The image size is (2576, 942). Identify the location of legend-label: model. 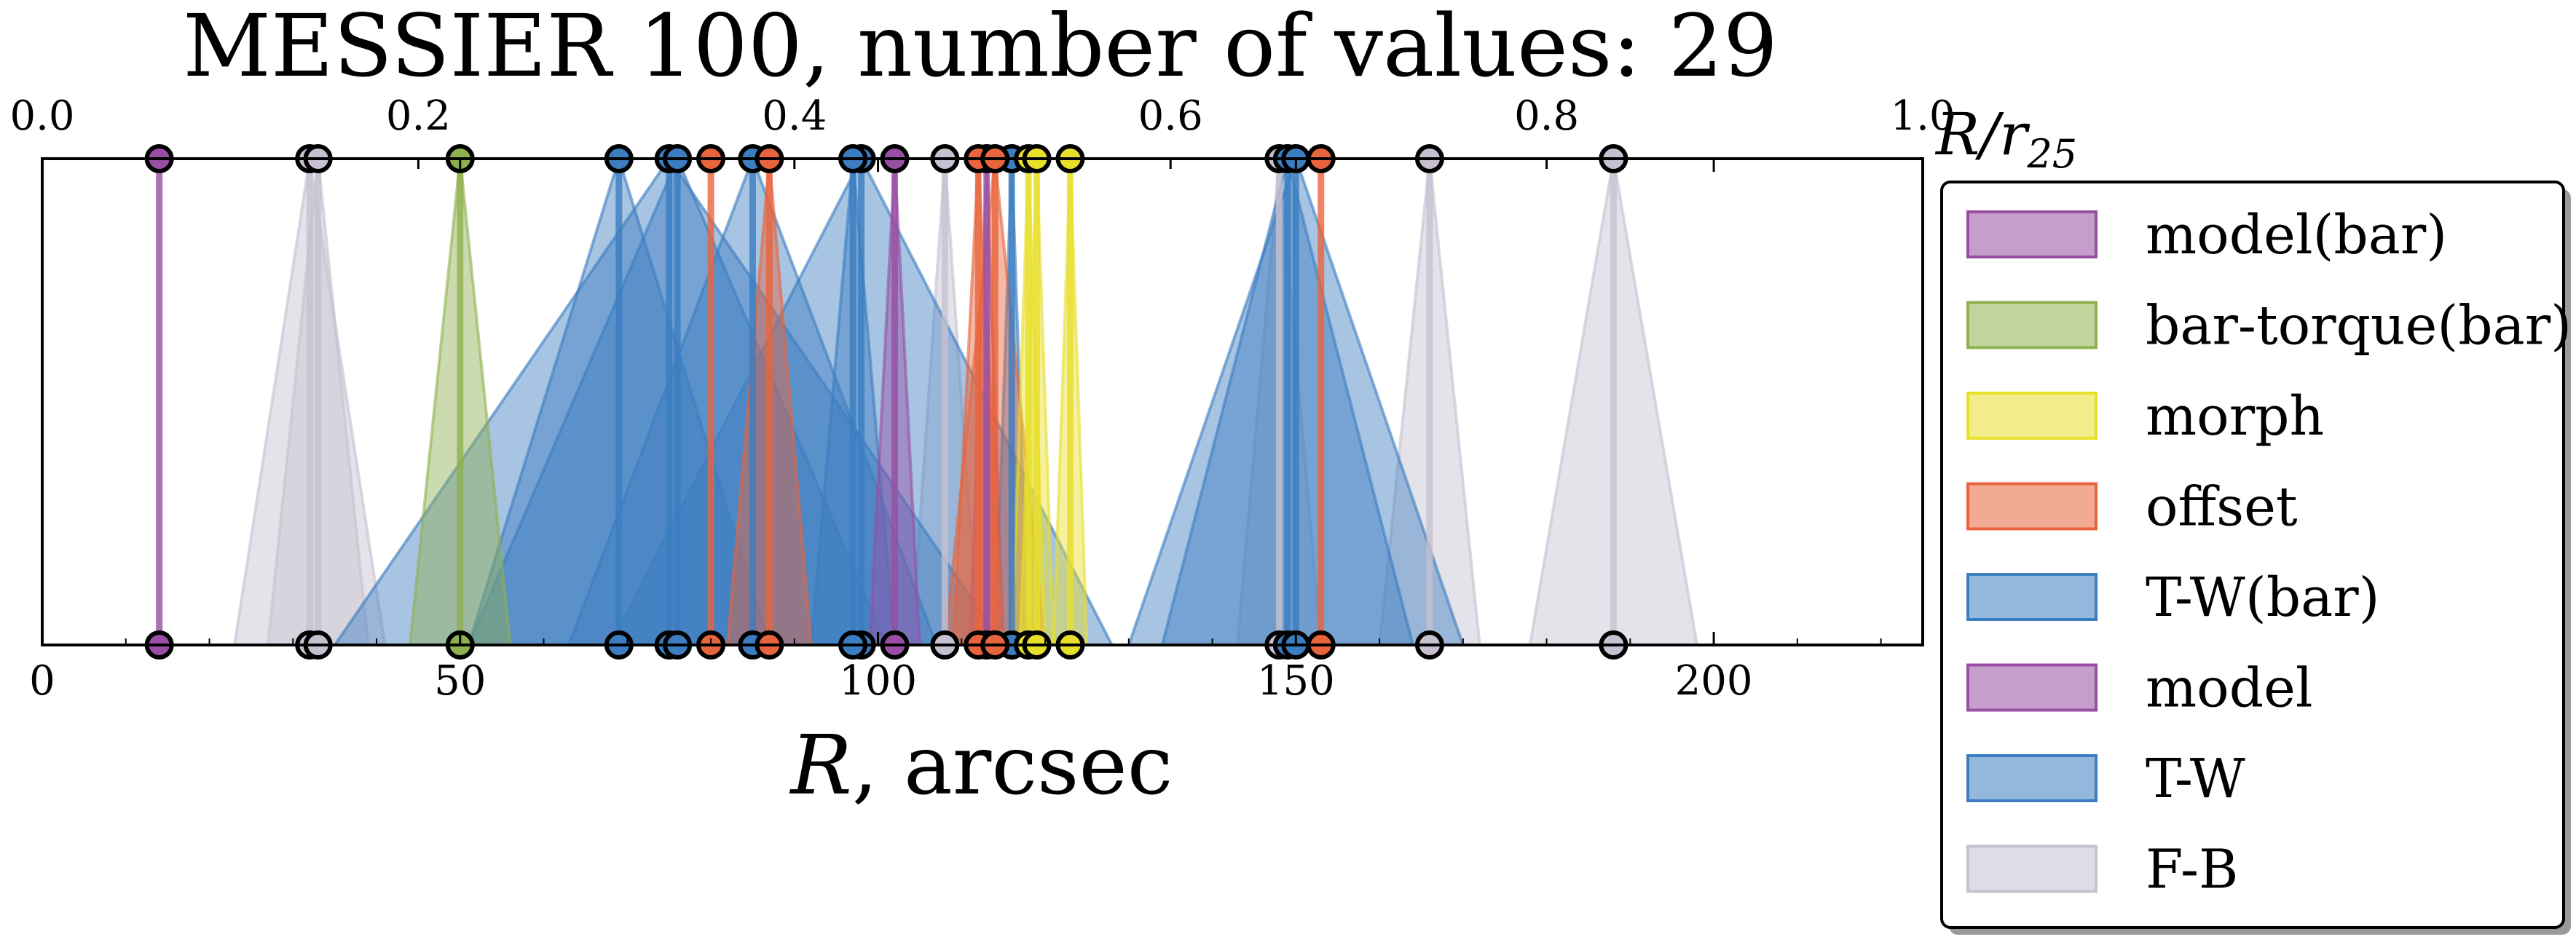
(2229, 688).